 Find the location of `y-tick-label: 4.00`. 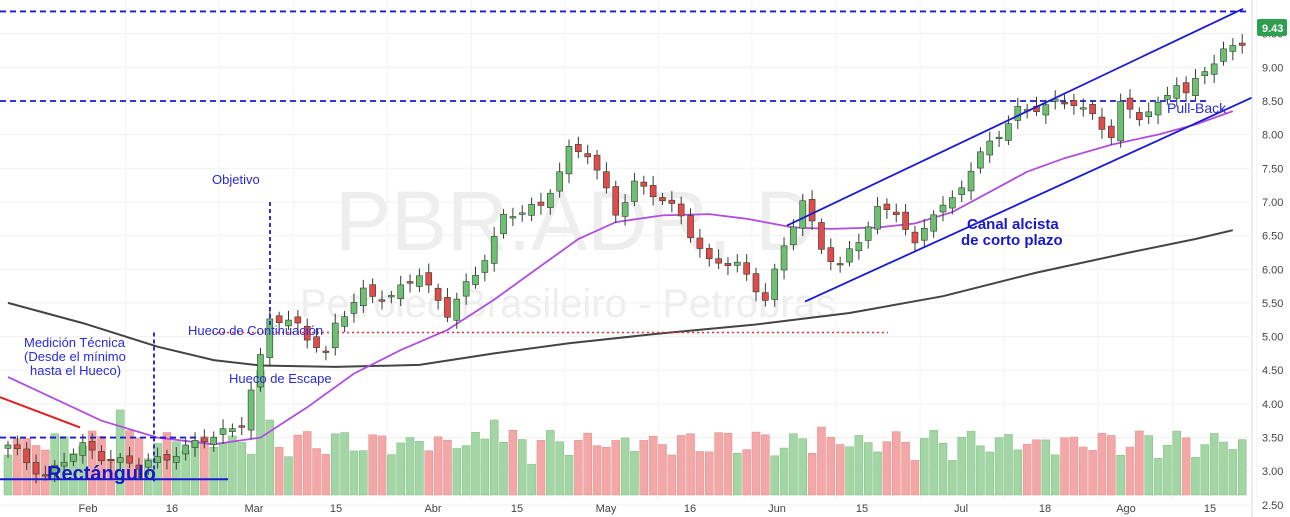

y-tick-label: 4.00 is located at coordinates (1272, 405).